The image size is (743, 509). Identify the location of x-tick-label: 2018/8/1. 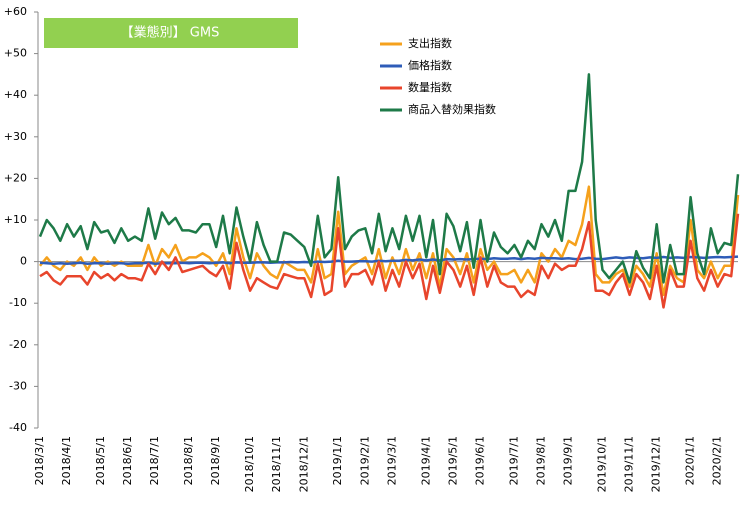
(188, 460).